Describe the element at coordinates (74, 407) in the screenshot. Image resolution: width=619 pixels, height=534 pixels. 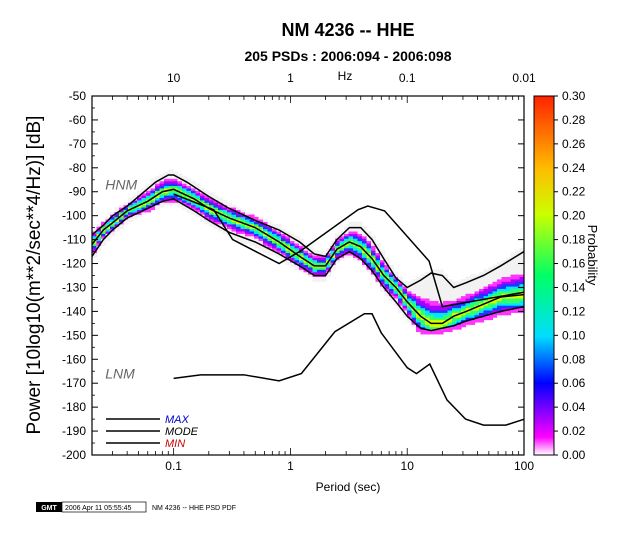
I see `y-tick-label: -180` at that location.